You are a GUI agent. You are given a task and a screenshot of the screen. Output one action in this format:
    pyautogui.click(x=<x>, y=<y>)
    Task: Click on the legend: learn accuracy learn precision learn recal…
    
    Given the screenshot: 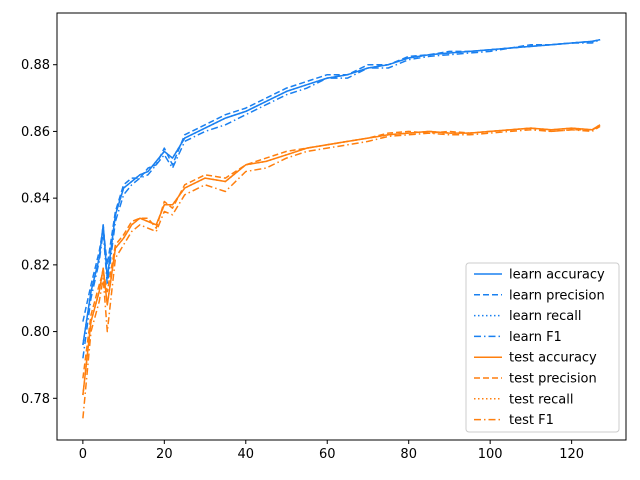 What is the action you would take?
    pyautogui.click(x=542, y=347)
    